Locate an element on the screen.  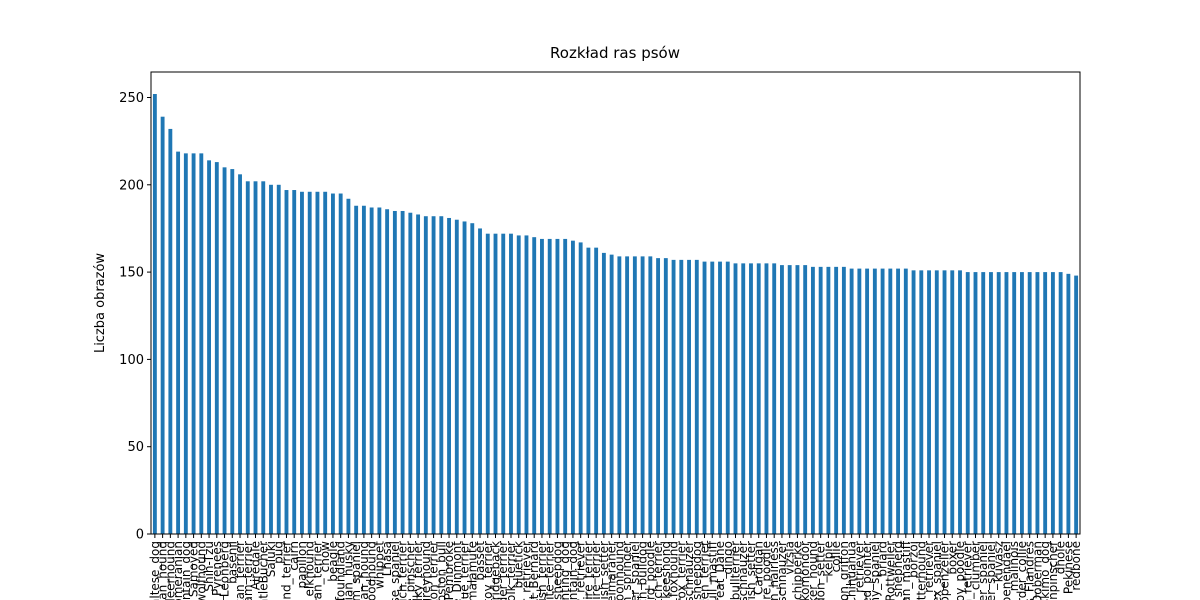
x-tick-label: dingo is located at coordinates (728, 558).